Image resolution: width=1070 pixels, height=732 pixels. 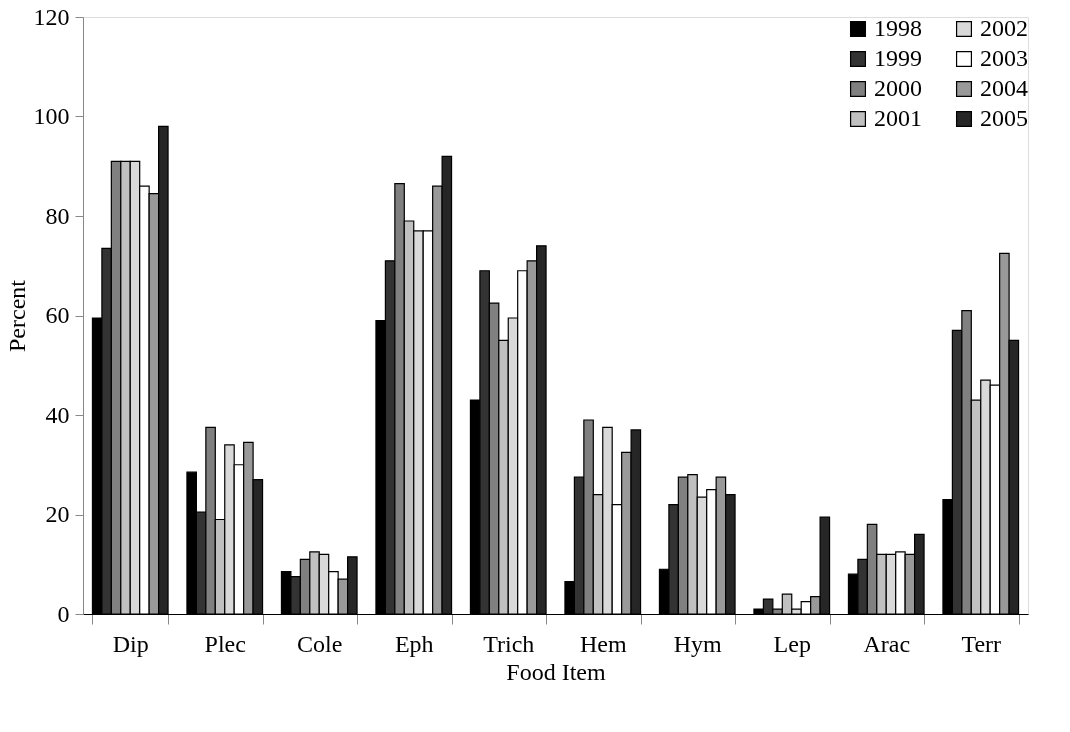 I want to click on legend-label: 2003, so click(x=1004, y=58).